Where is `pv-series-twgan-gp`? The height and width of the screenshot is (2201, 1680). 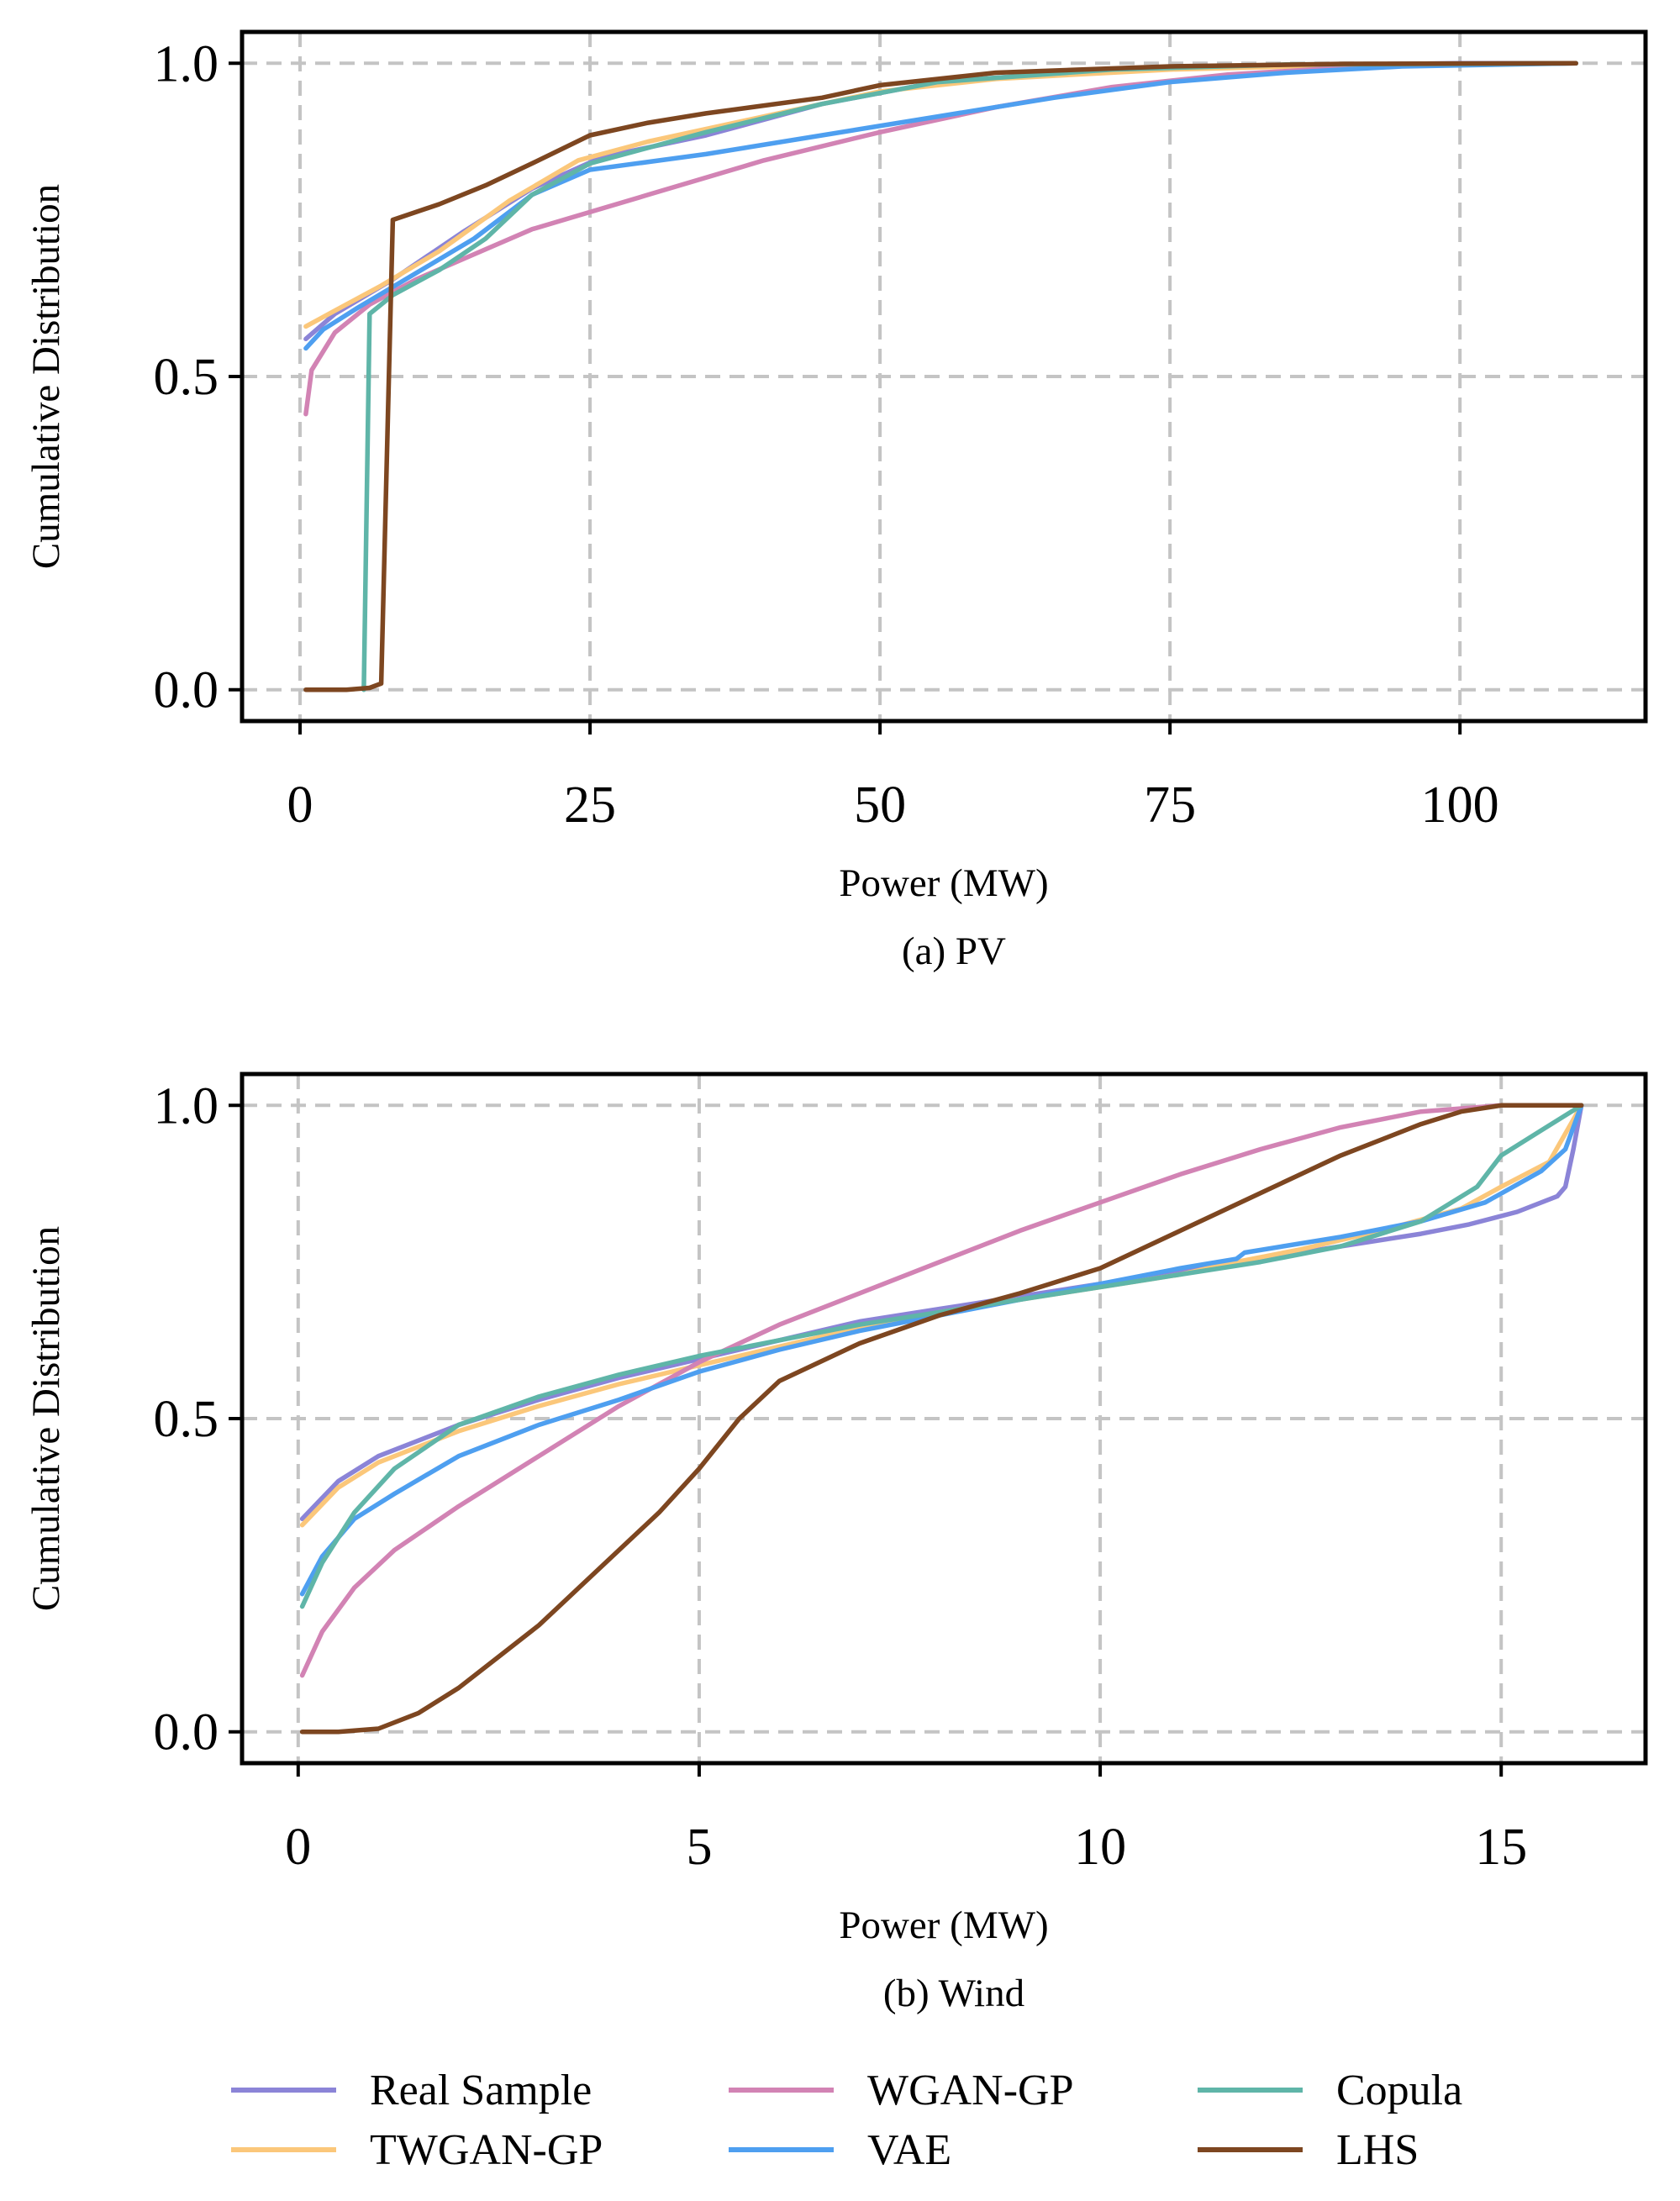
pv-series-twgan-gp is located at coordinates (940, 195).